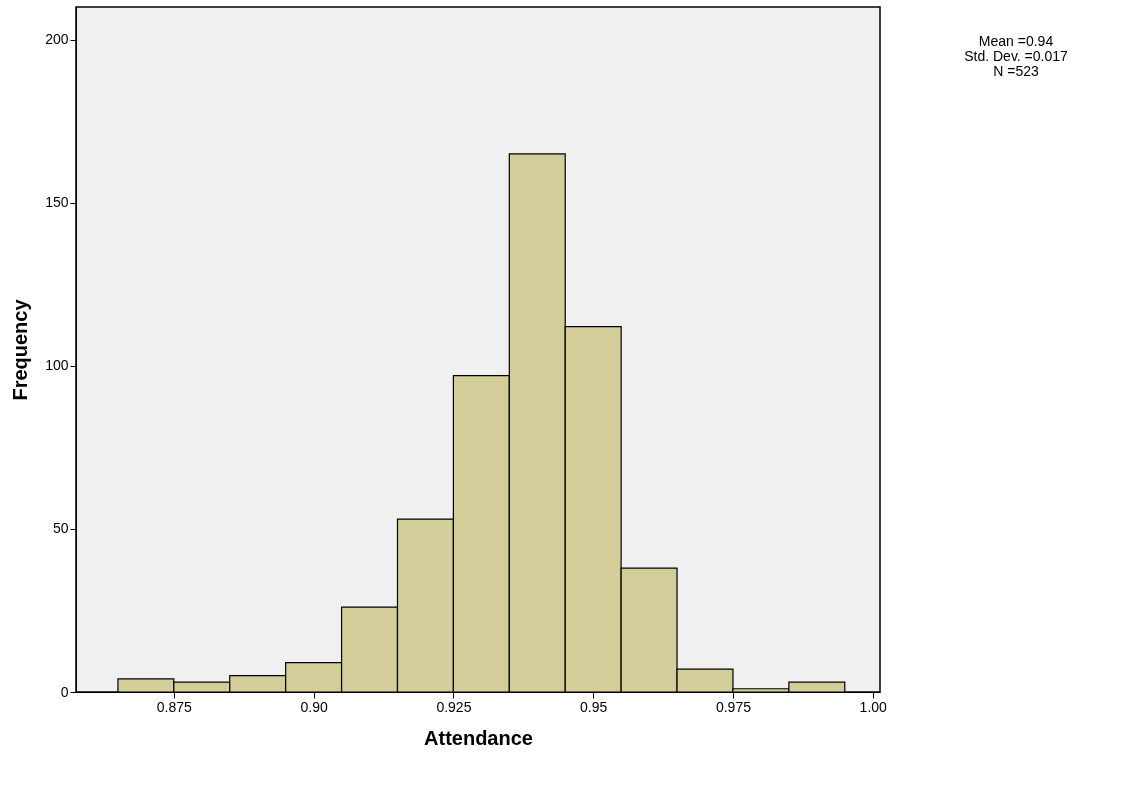 The image size is (1135, 792). I want to click on x-tick-label: 0.90, so click(314, 706).